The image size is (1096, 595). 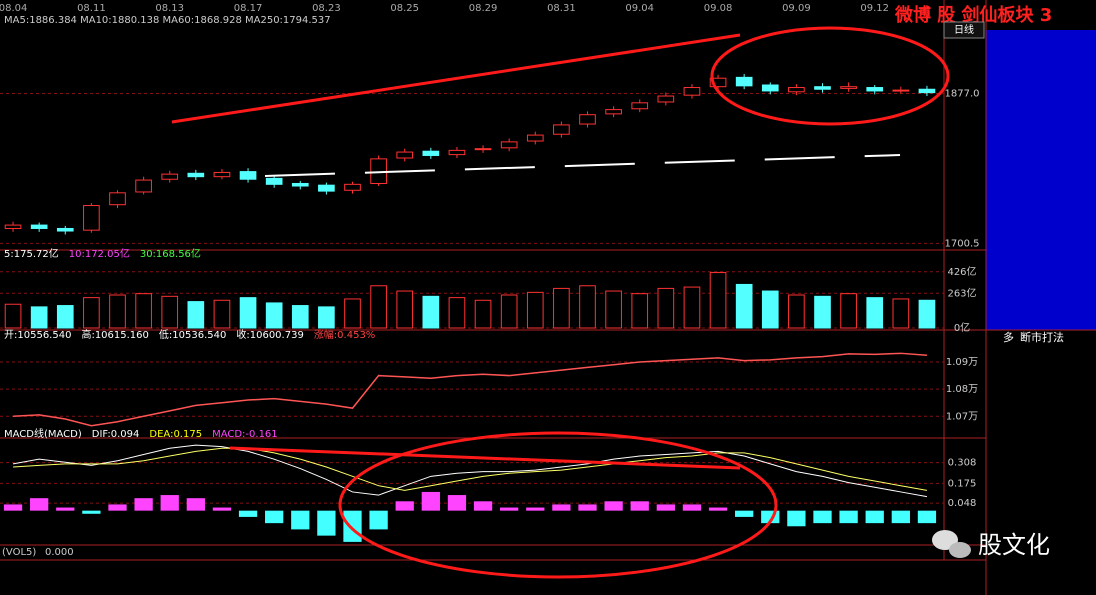 I want to click on x-tick-label: 09.08, so click(x=718, y=8).